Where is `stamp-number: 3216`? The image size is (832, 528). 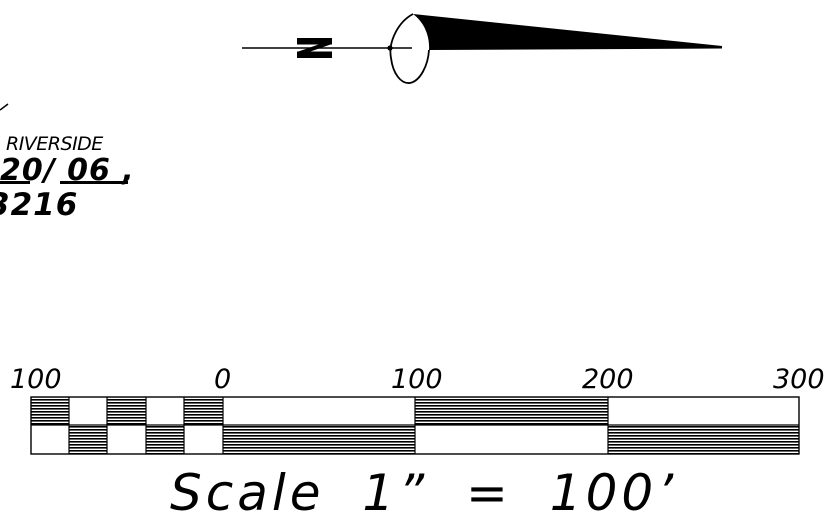 stamp-number: 3216 is located at coordinates (39, 205).